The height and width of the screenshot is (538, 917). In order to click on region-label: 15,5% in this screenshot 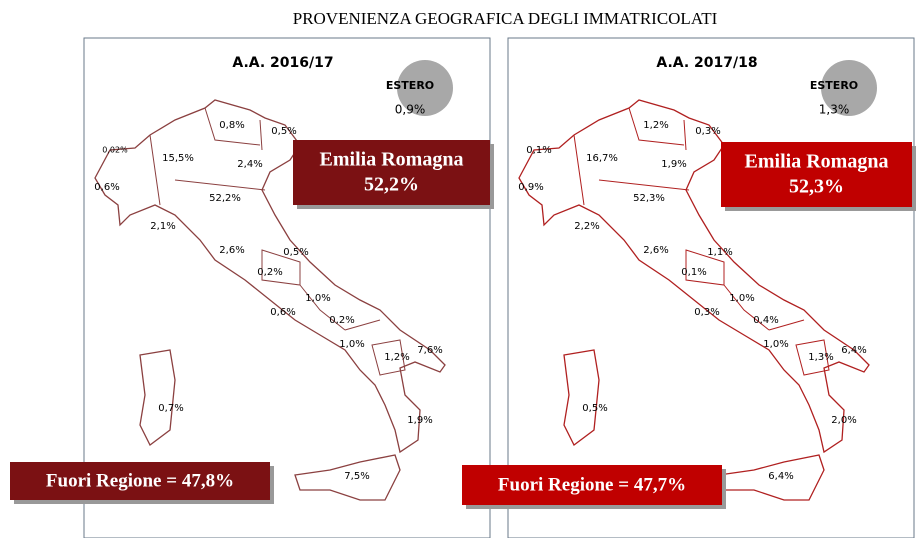, I will do `click(178, 158)`.